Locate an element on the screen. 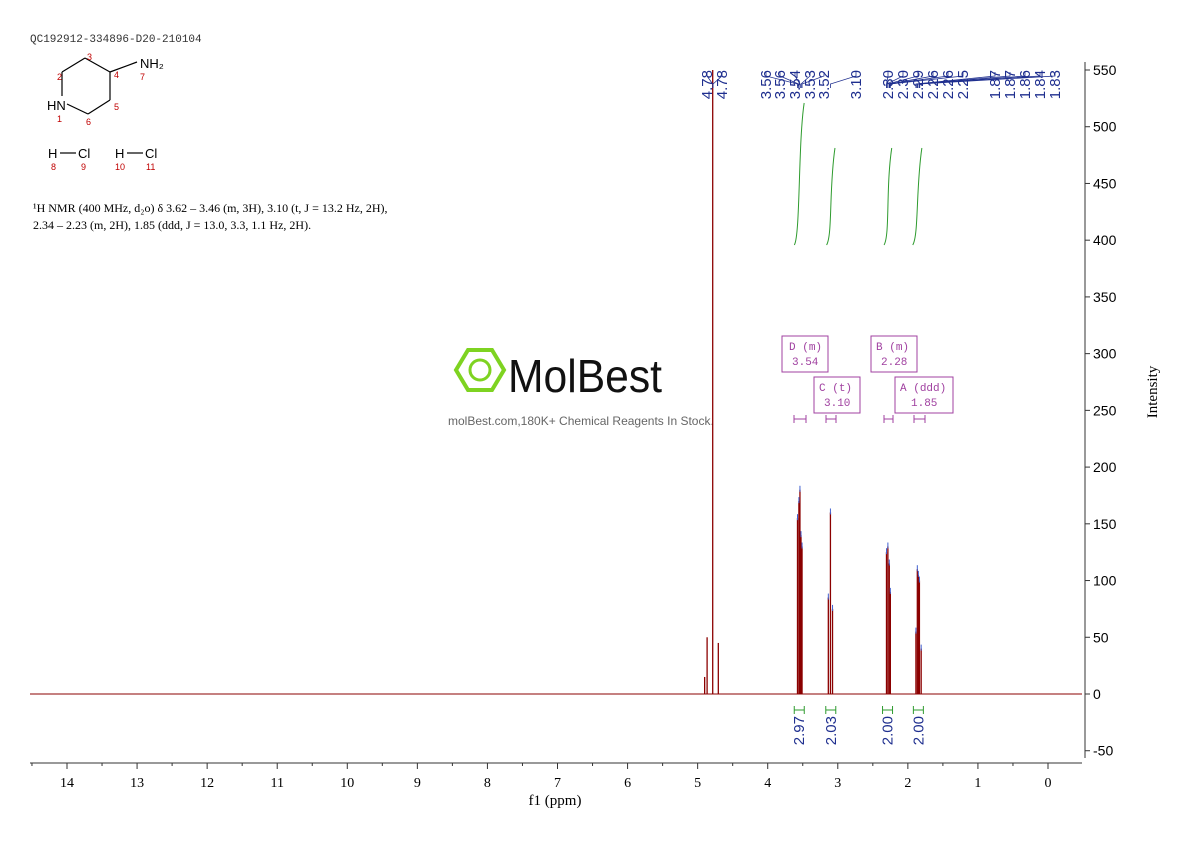  x-tick-label: 12 is located at coordinates (207, 783).